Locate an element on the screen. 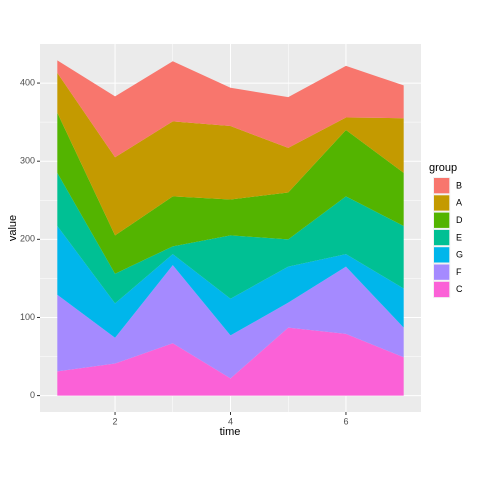 The width and height of the screenshot is (480, 480). x-tick-label: 6 is located at coordinates (345, 421).